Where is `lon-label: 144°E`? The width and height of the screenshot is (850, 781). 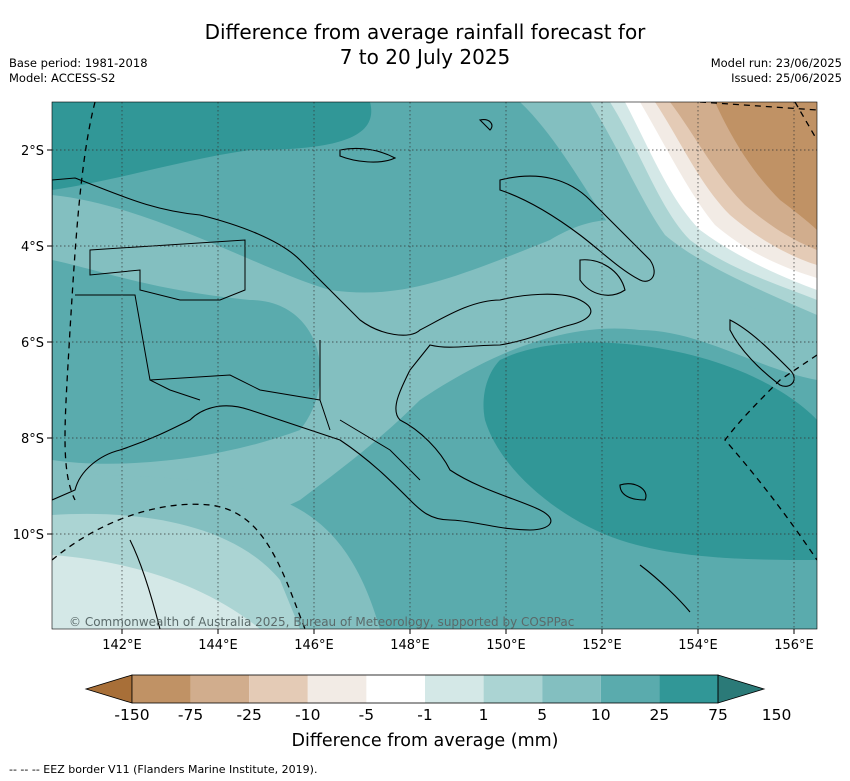 lon-label: 144°E is located at coordinates (218, 645).